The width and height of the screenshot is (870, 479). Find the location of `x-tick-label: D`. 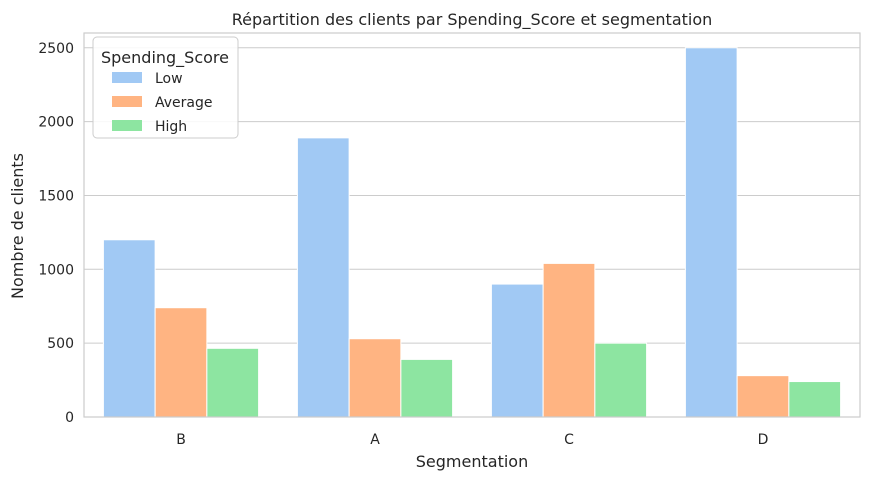

x-tick-label: D is located at coordinates (763, 440).